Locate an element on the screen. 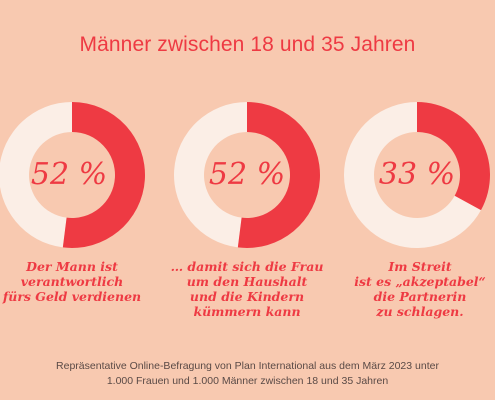 This screenshot has width=495, height=400. donut-chart-3: 33 % is located at coordinates (417, 175).